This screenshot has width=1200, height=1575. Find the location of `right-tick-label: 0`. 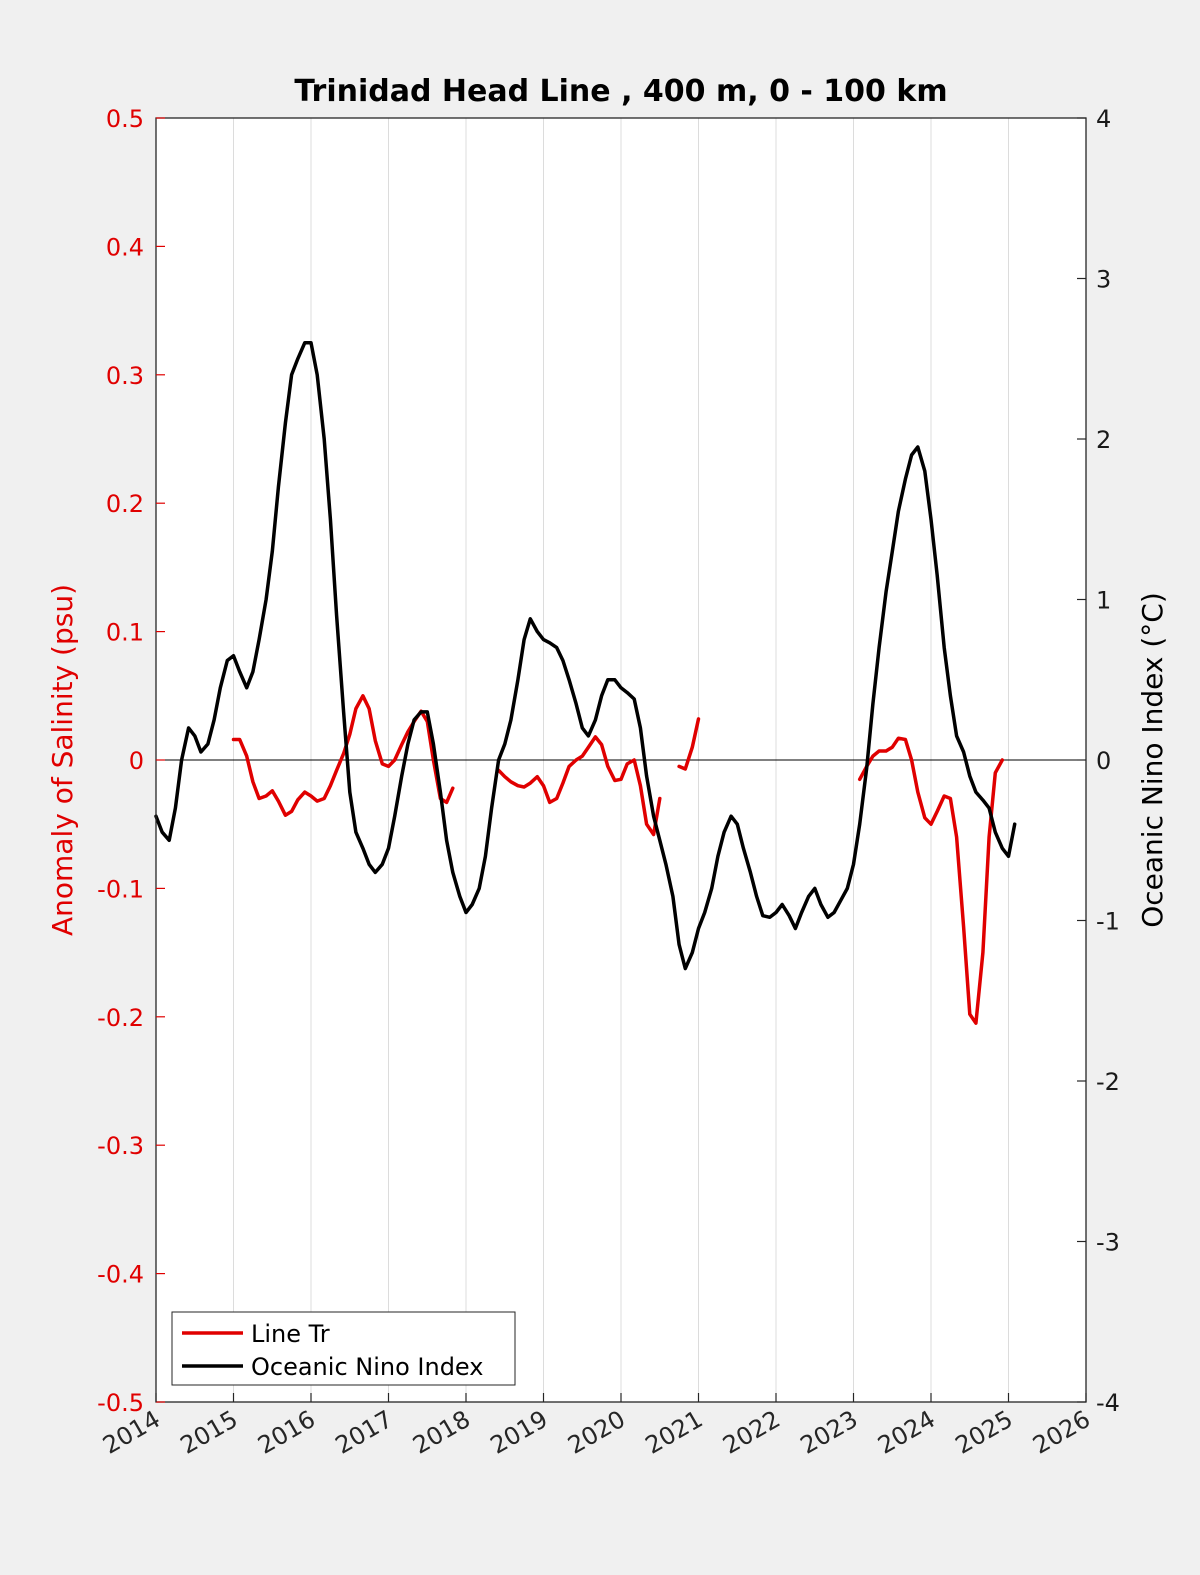

right-tick-label: 0 is located at coordinates (1103, 761).